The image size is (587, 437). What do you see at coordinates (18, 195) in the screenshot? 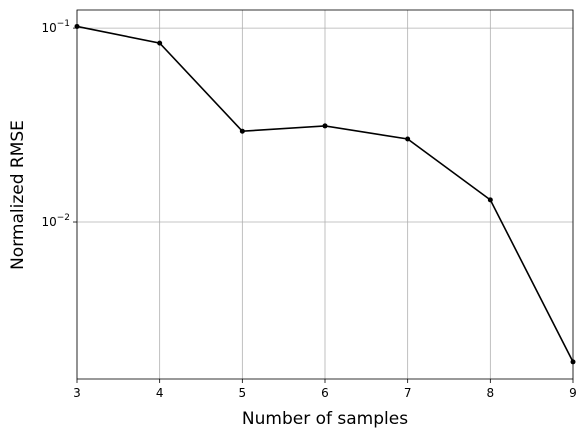
I see `y-axis-label: Normalized RMSE` at bounding box center [18, 195].